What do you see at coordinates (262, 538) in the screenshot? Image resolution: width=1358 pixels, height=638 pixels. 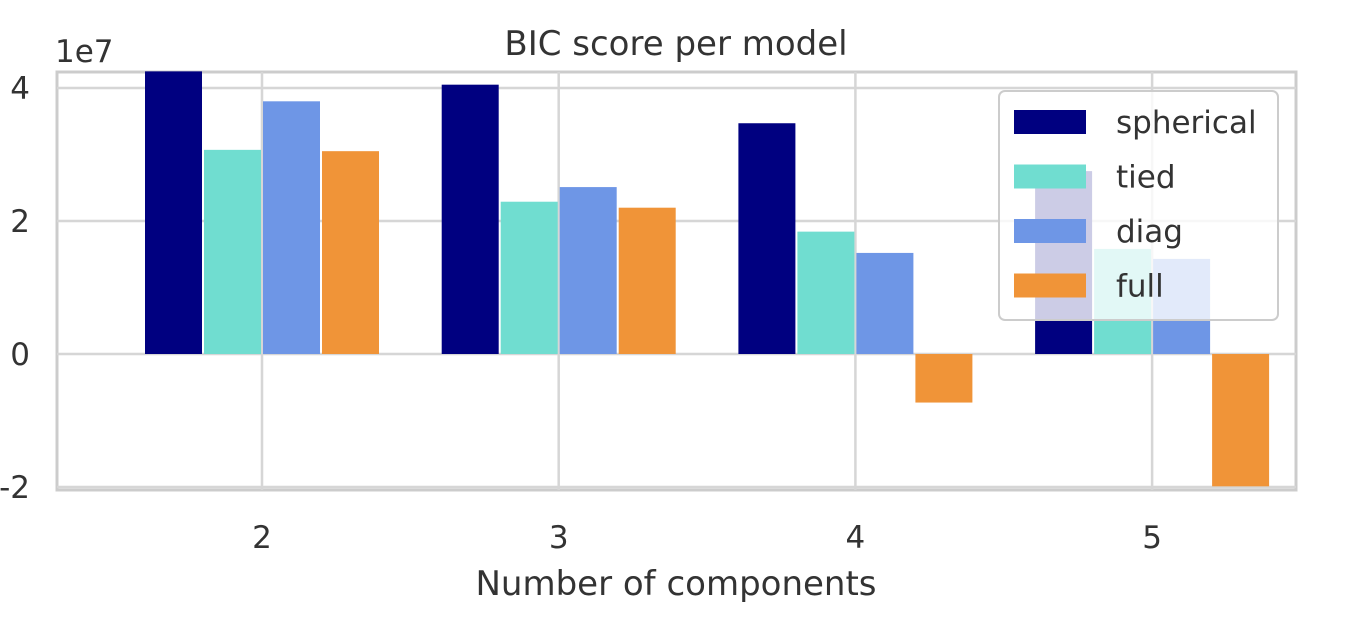 I see `x-tick-label: 2` at bounding box center [262, 538].